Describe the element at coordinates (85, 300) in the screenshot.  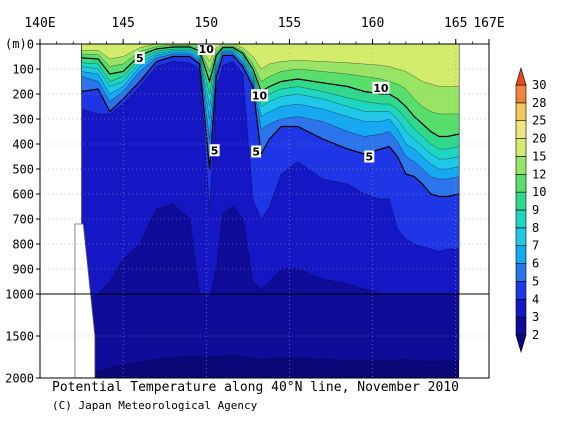
I see `coast-mask` at that location.